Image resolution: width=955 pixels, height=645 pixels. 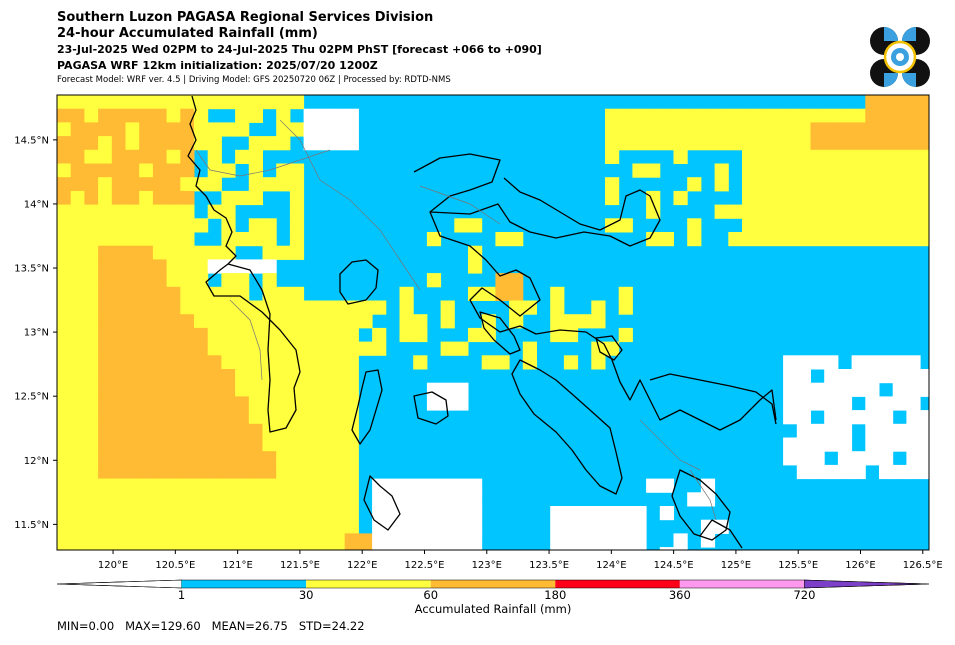 What do you see at coordinates (867, 584) in the screenshot?
I see `colorbar-extend-max` at bounding box center [867, 584].